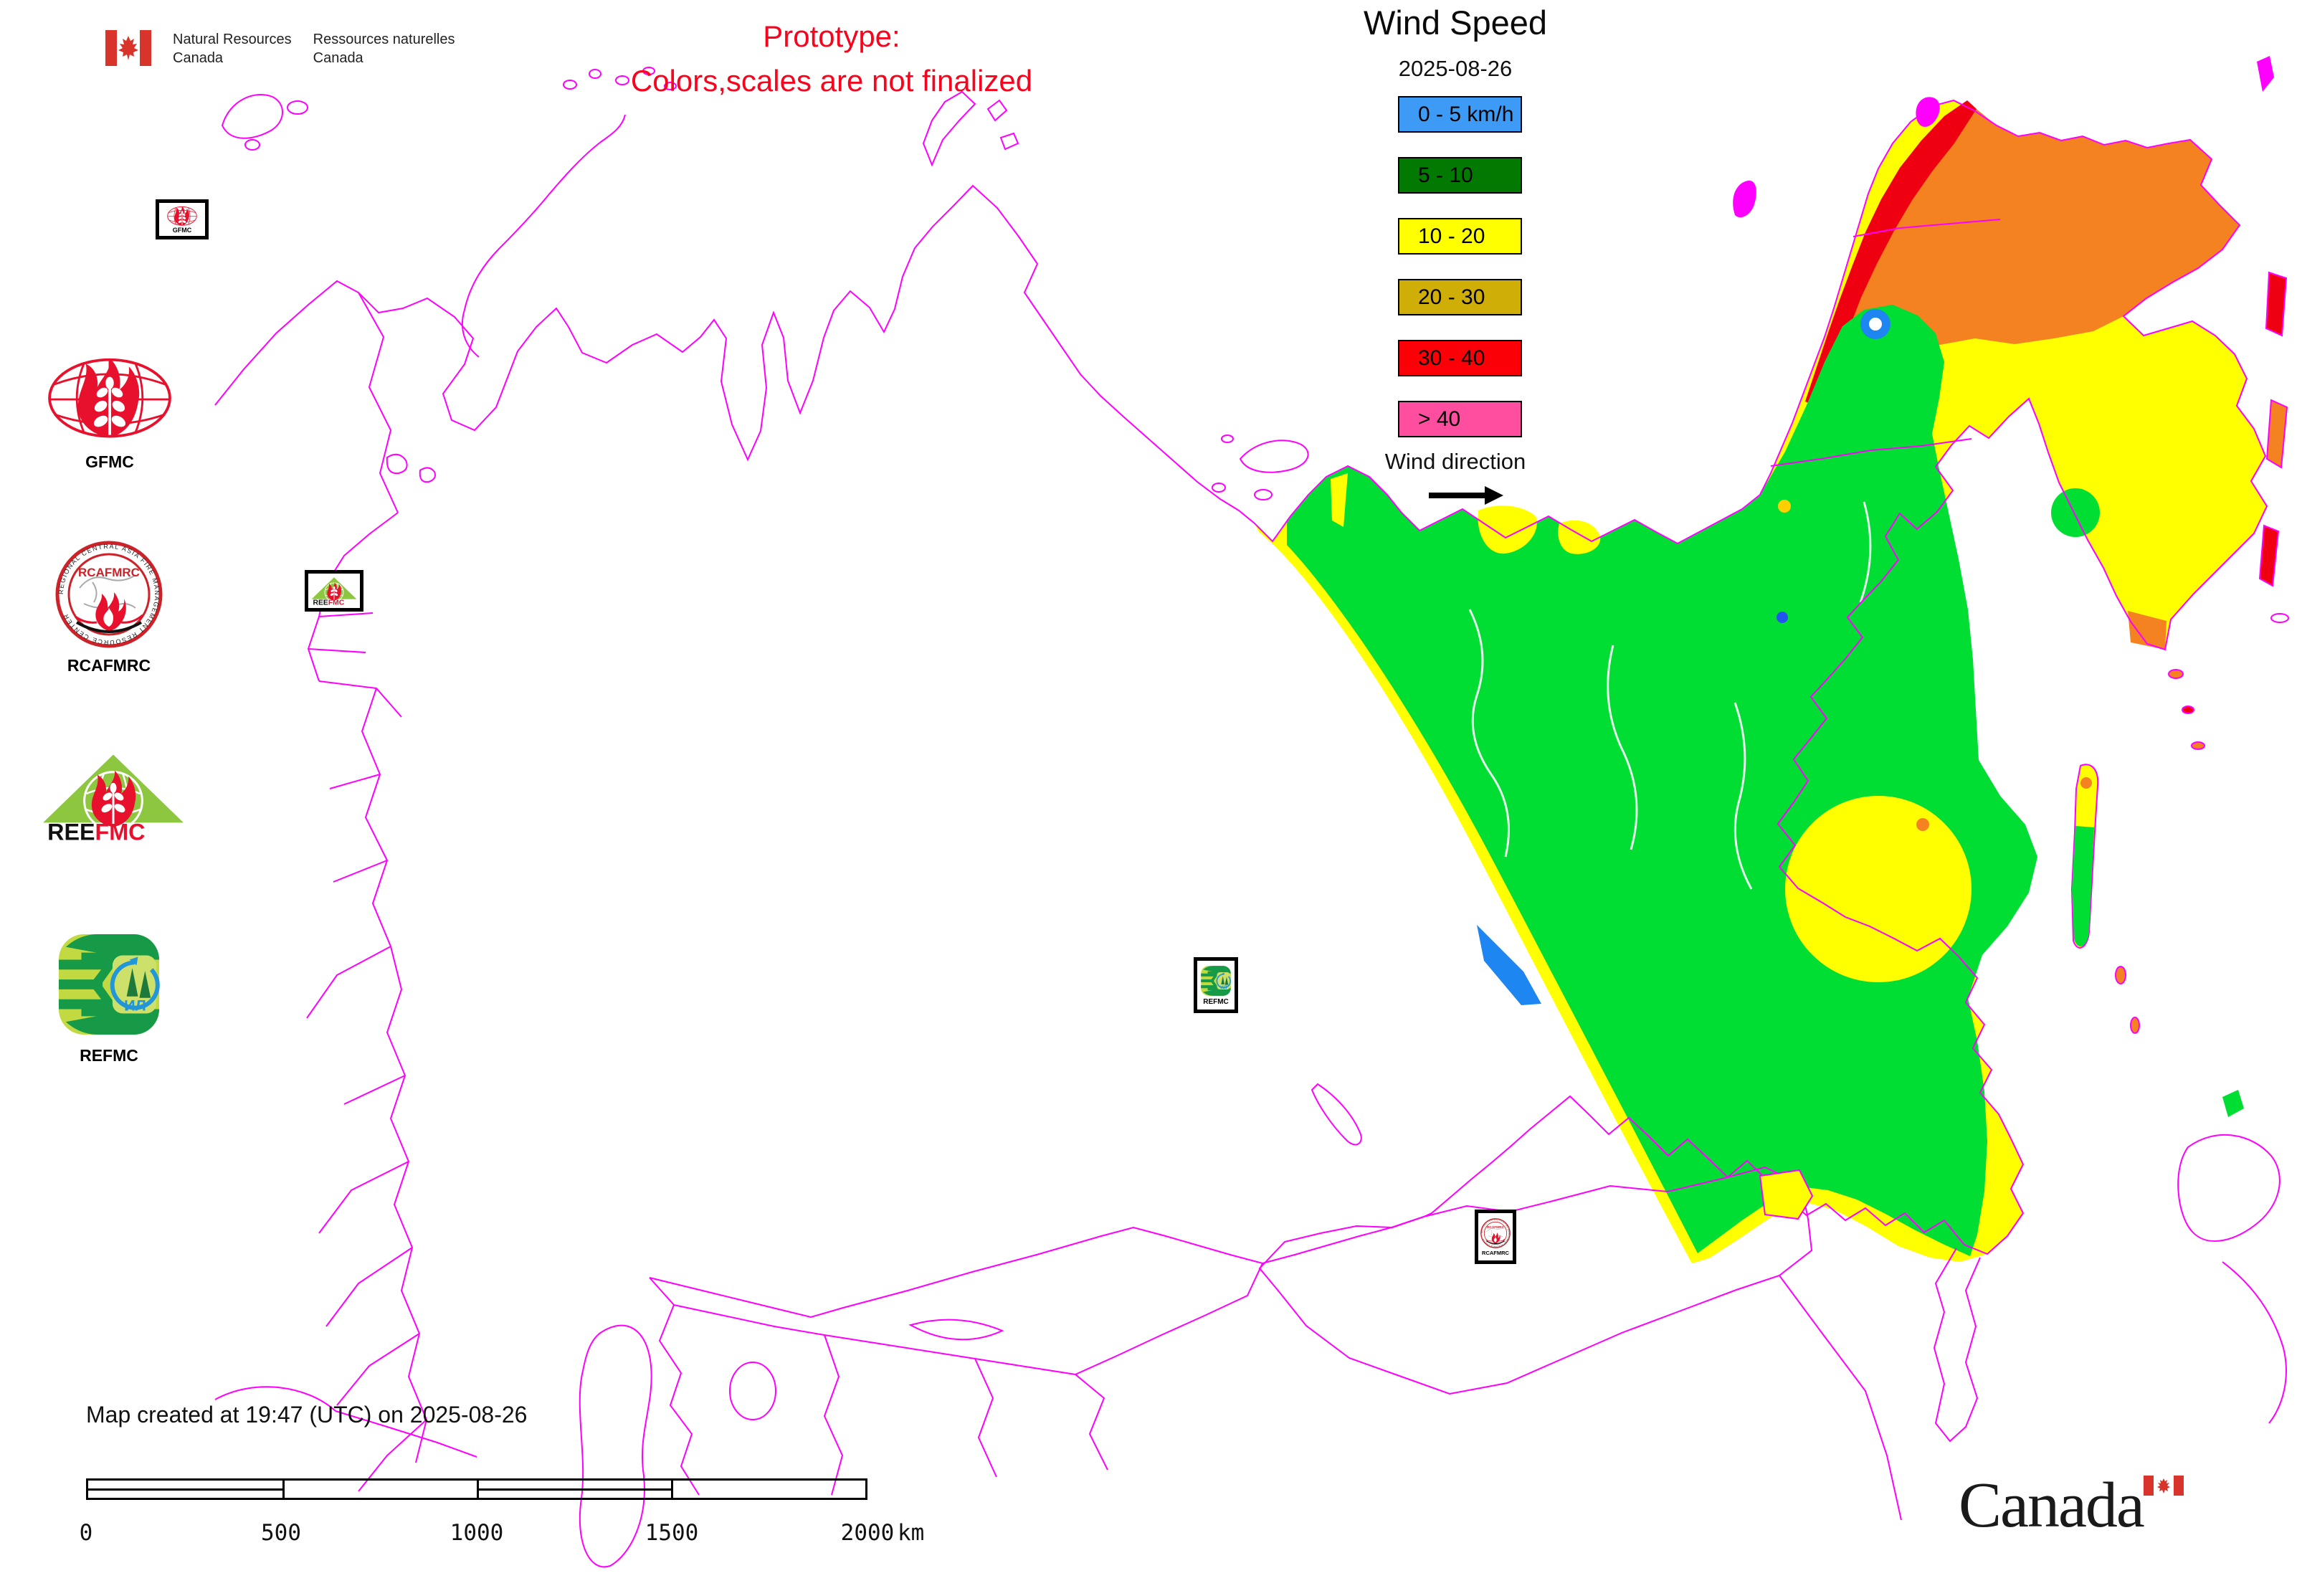  I want to click on legend-swatch-40plus: > 40, so click(1460, 419).